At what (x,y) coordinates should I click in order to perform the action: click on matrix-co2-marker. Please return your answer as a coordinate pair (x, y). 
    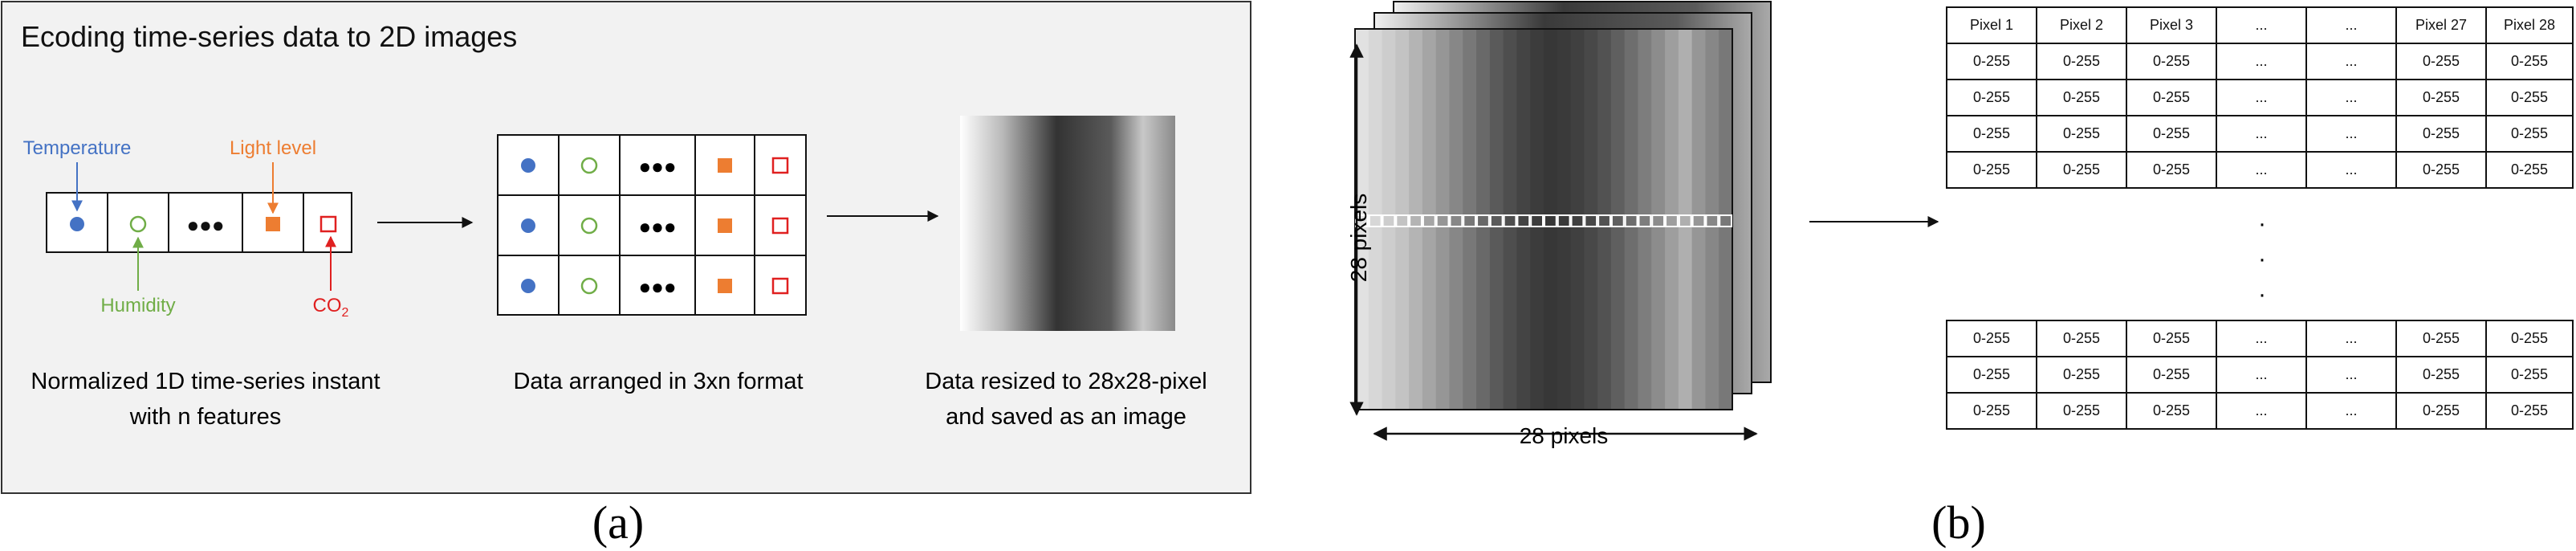
    Looking at the image, I should click on (780, 286).